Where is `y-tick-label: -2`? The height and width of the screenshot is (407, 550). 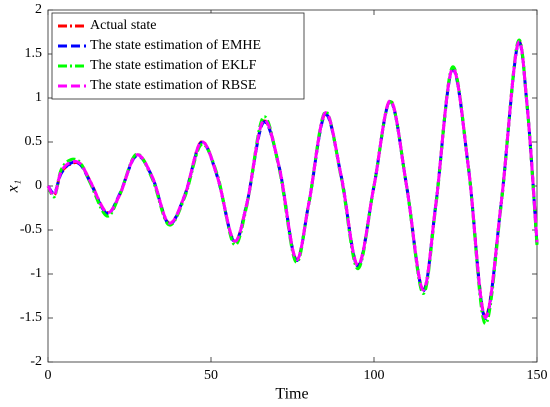 y-tick-label: -2 is located at coordinates (36, 361).